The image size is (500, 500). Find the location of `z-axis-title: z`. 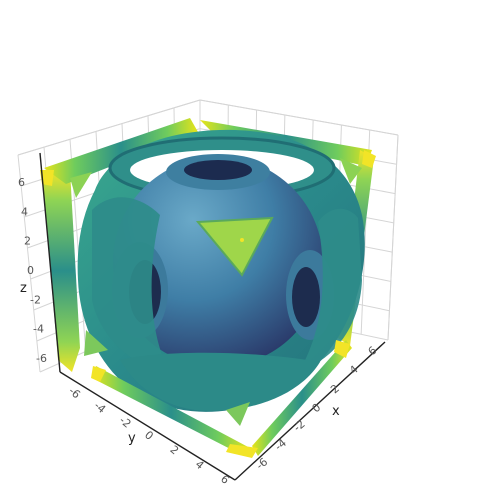

z-axis-title: z is located at coordinates (23, 288).